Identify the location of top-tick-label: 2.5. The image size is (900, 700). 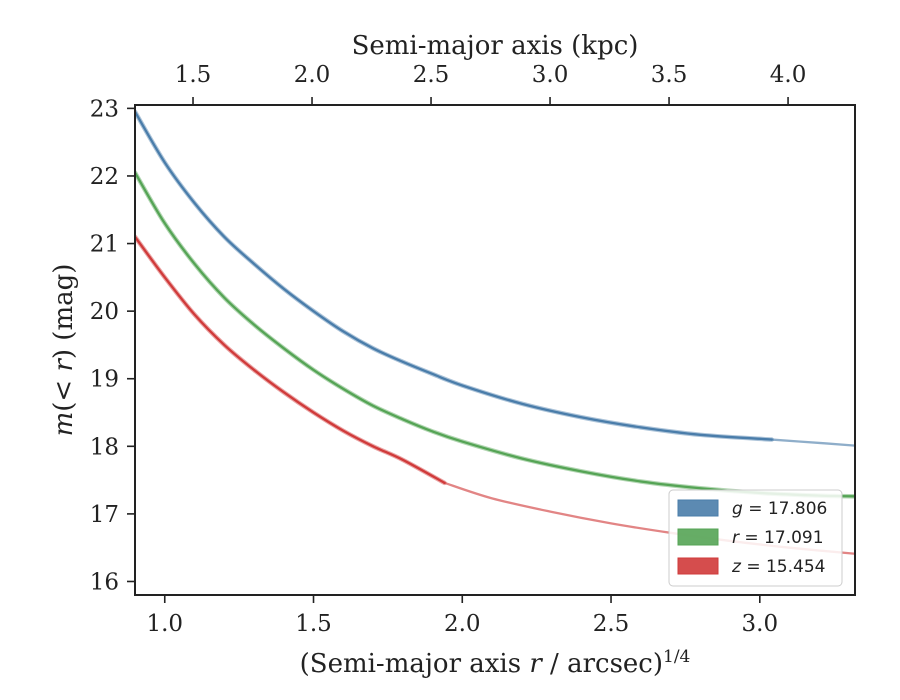
(431, 75).